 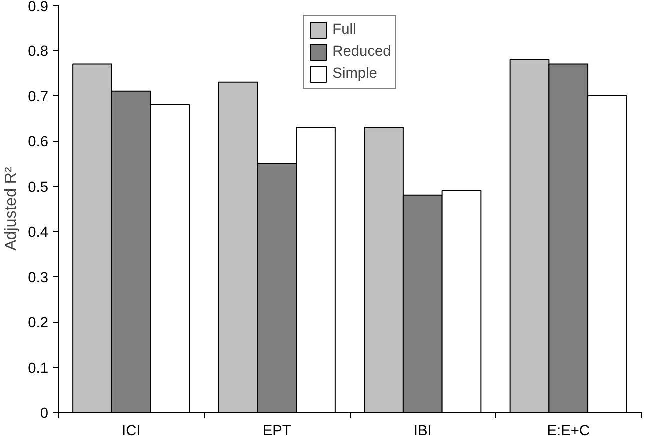 What do you see at coordinates (423, 432) in the screenshot?
I see `x-tick-label: IBI` at bounding box center [423, 432].